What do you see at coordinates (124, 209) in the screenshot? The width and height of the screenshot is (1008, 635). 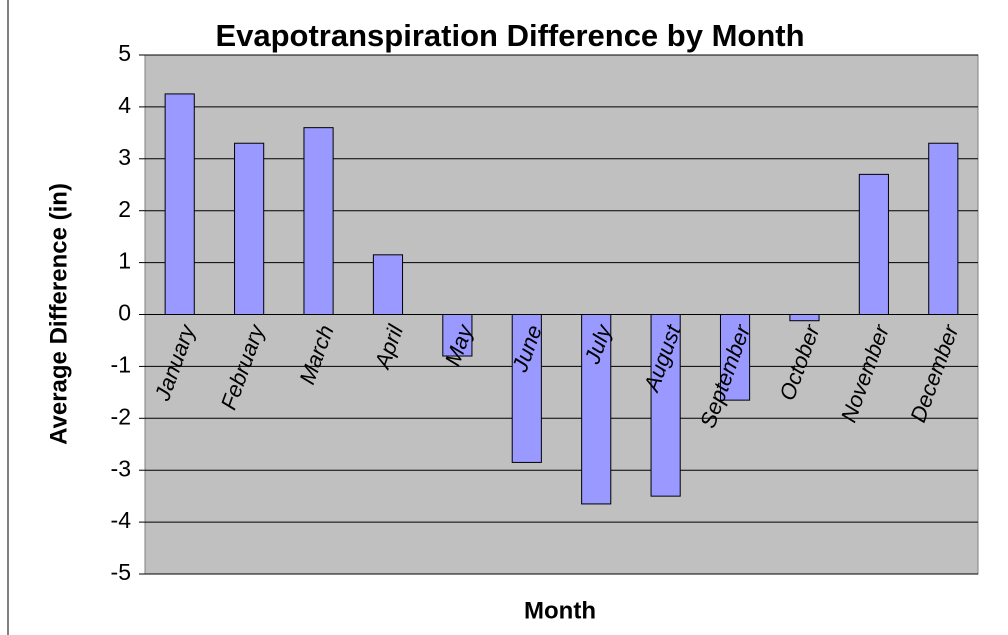 I see `y-tick-label: 2` at bounding box center [124, 209].